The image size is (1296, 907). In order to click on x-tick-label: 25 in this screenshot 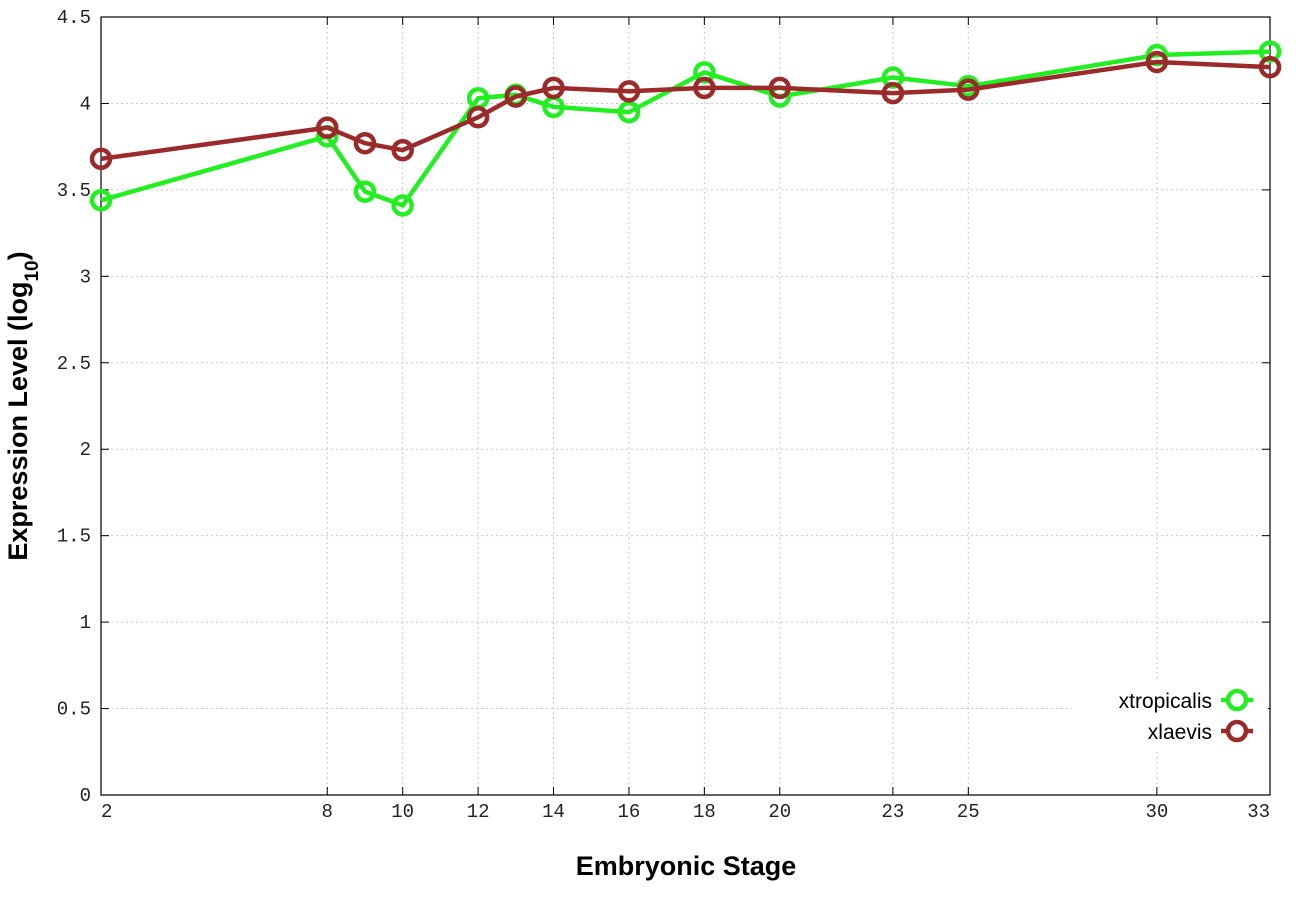, I will do `click(968, 812)`.